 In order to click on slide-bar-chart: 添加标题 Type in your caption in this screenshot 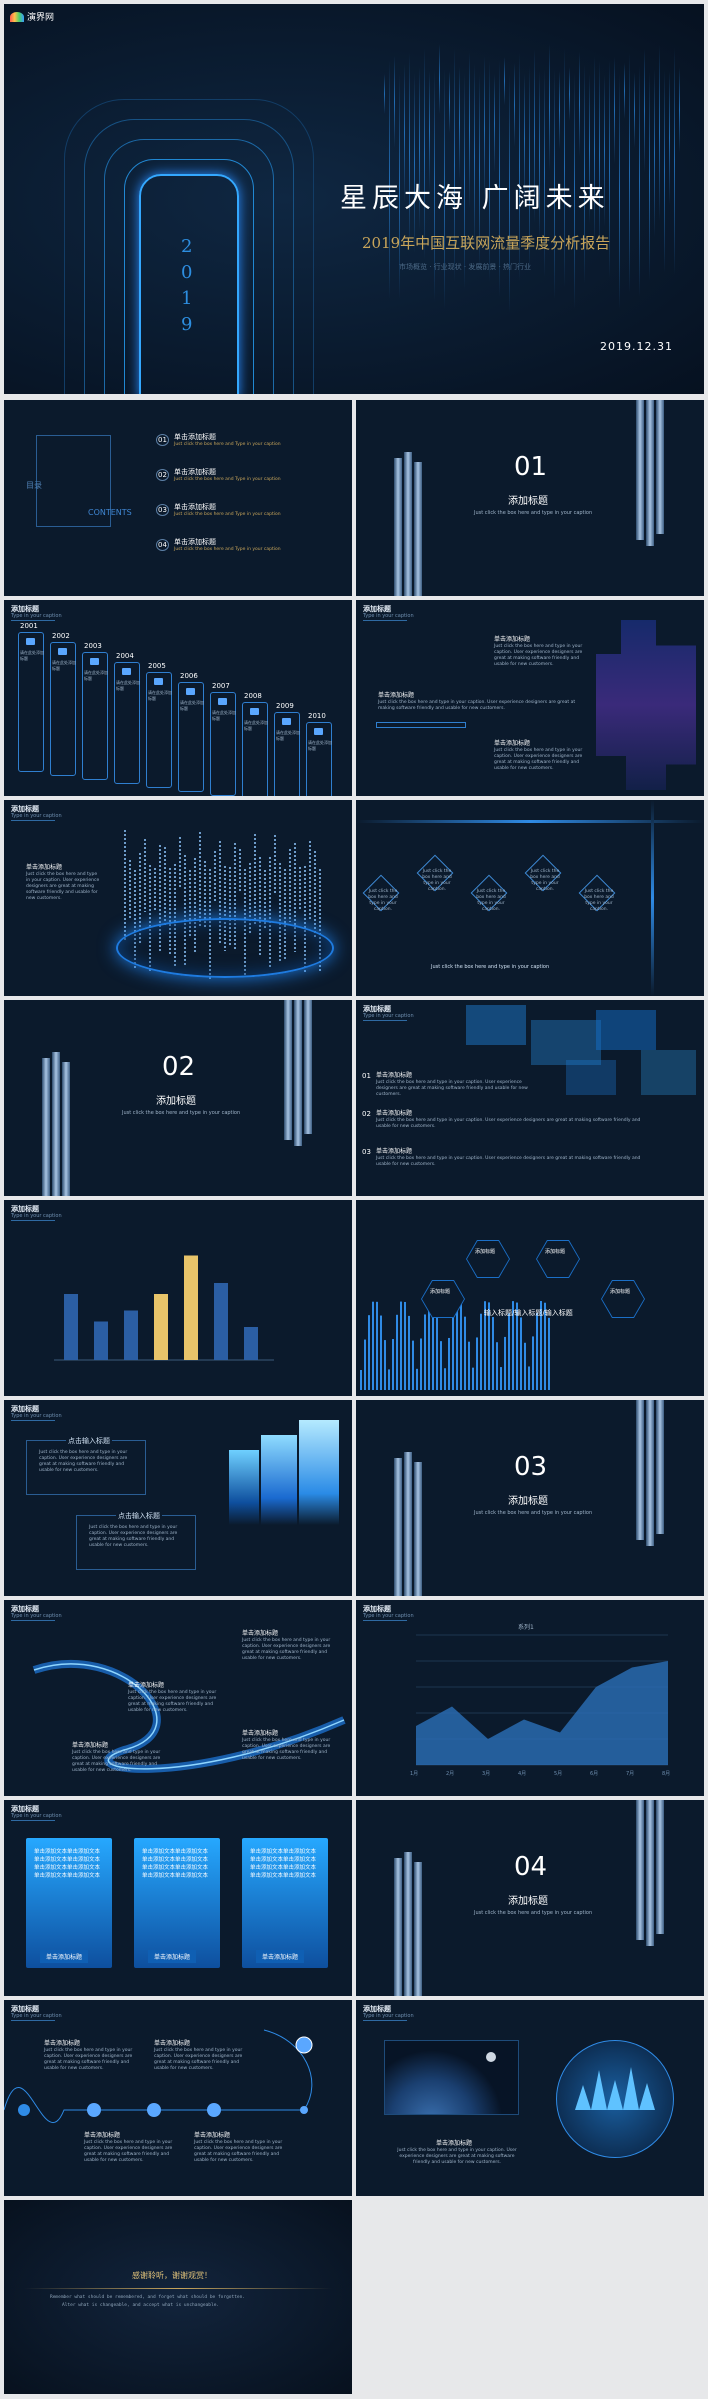, I will do `click(178, 1298)`.